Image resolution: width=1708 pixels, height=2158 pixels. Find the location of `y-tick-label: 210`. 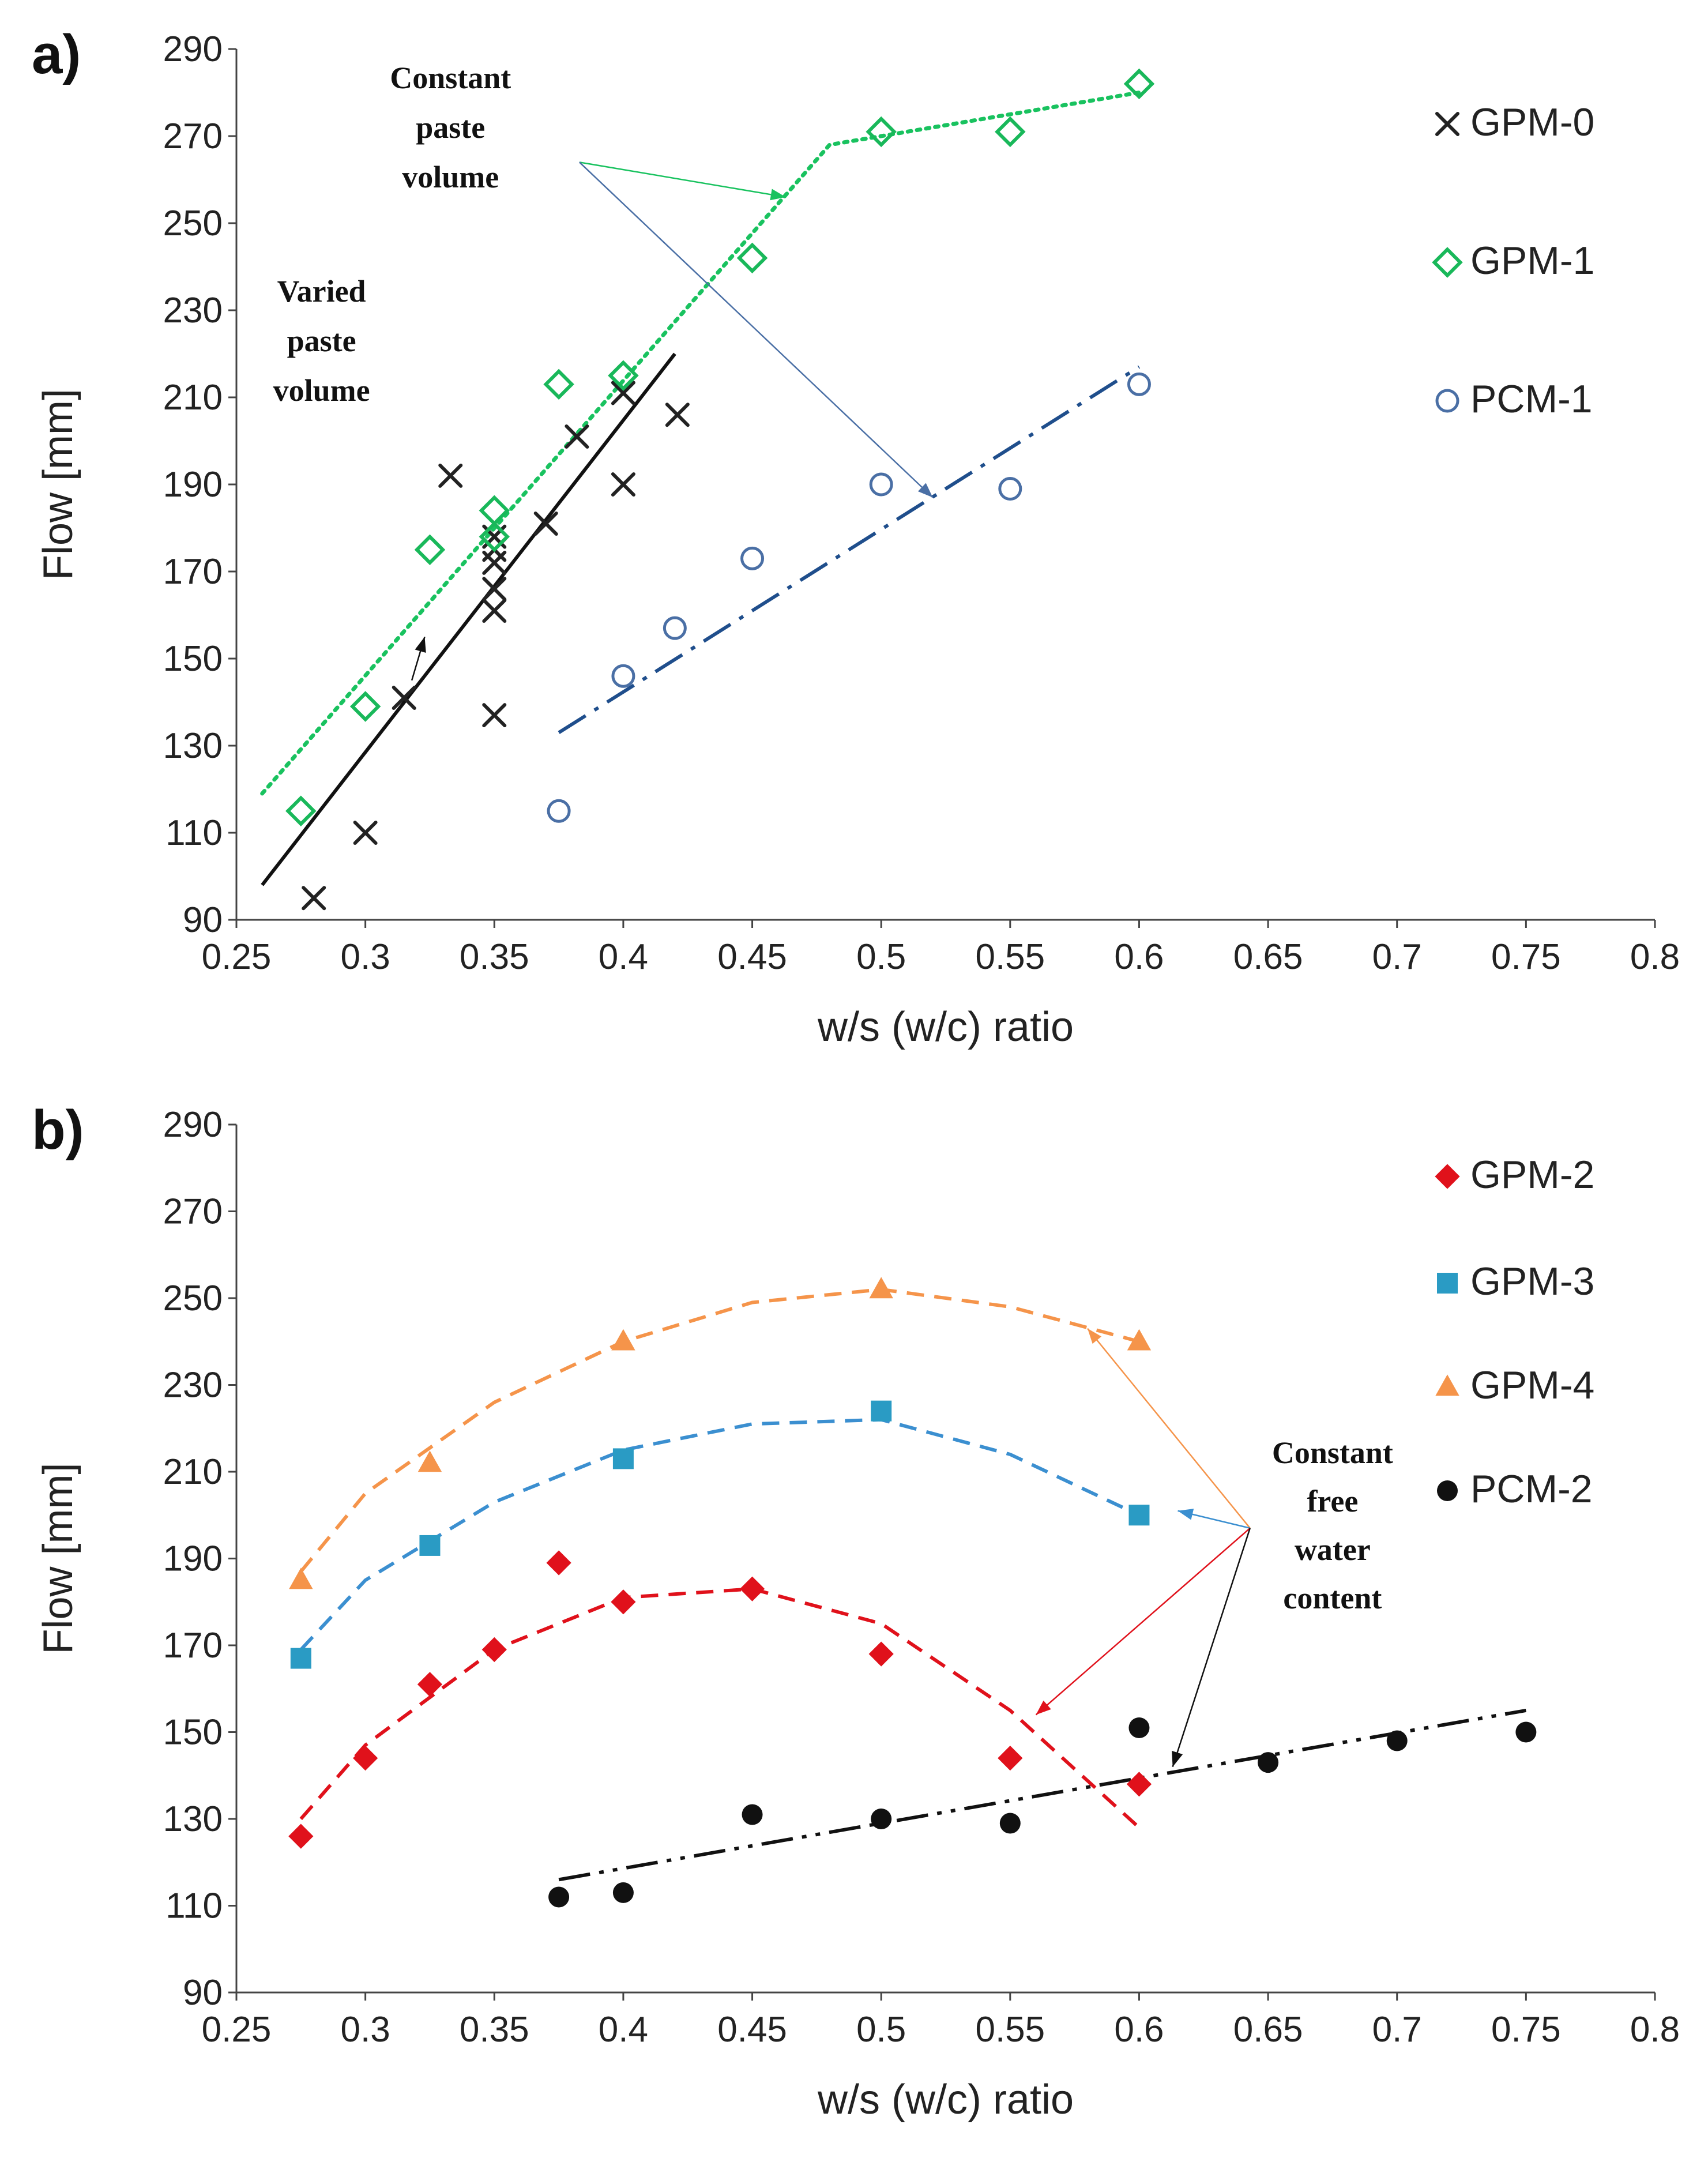

y-tick-label: 210 is located at coordinates (193, 1472).